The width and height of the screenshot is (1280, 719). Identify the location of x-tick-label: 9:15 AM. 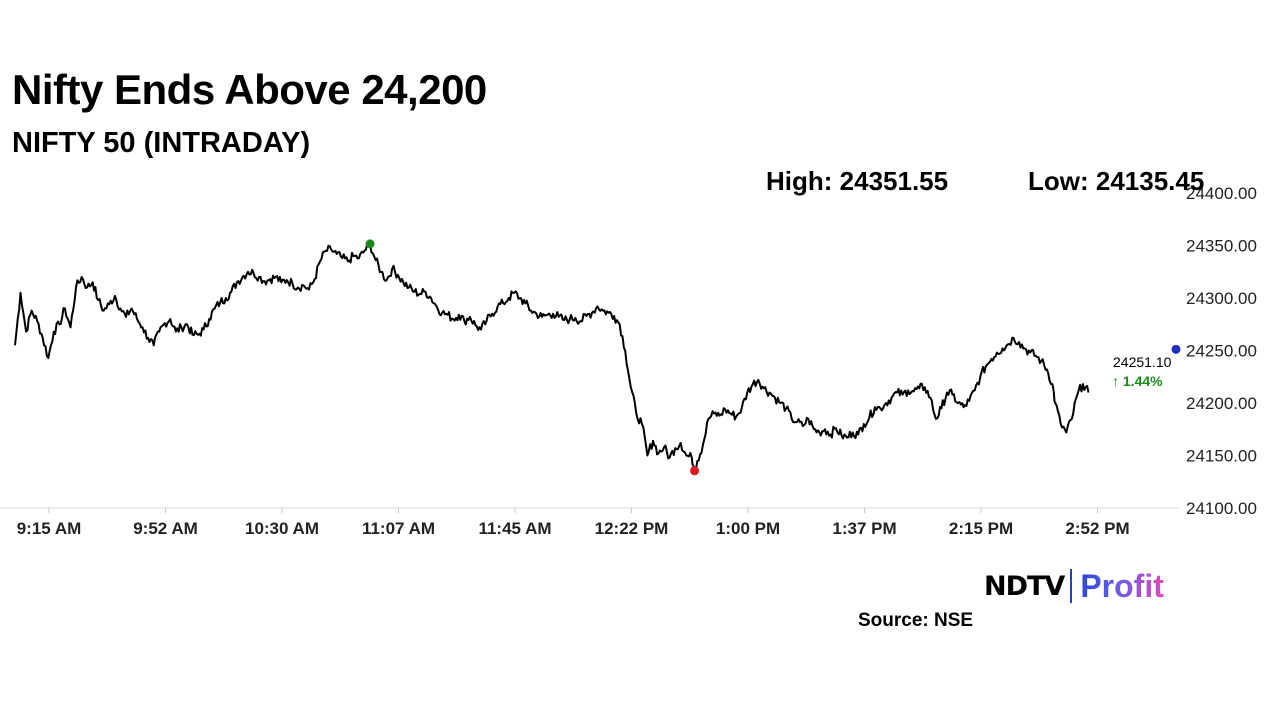
(49, 528).